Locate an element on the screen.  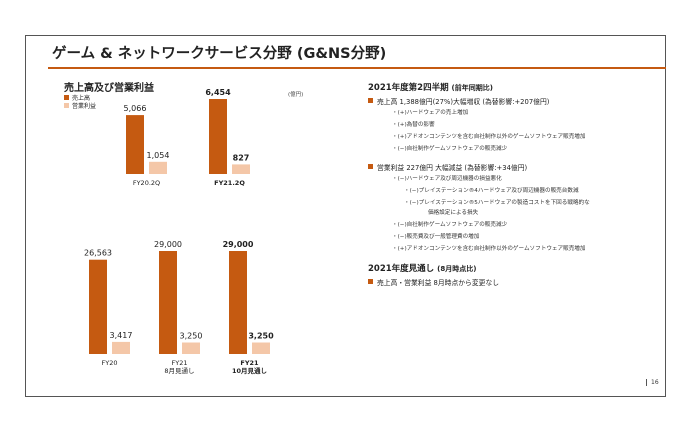
legend-label-sales: 売上高 is located at coordinates (81, 98).